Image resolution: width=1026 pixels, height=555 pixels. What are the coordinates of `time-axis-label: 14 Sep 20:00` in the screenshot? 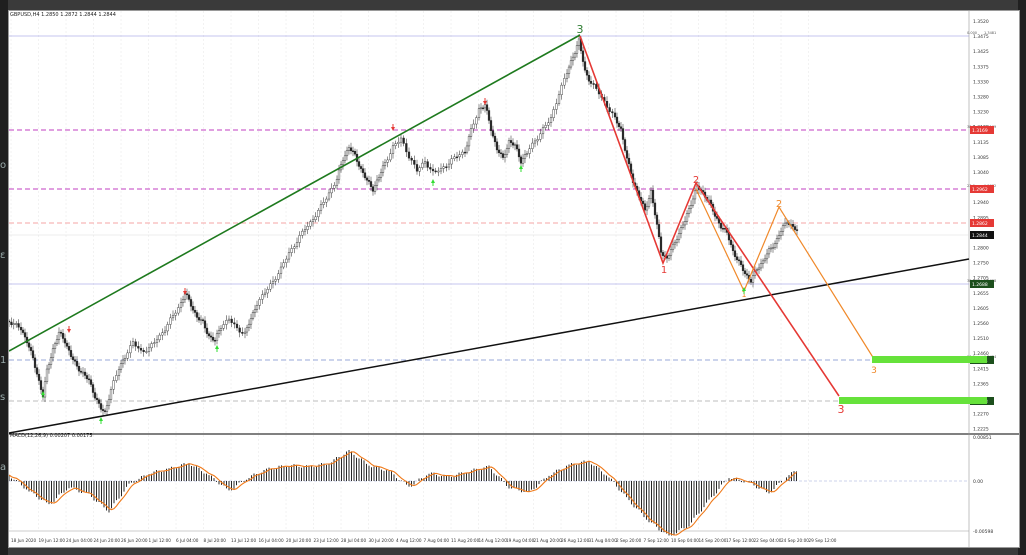 It's located at (713, 540).